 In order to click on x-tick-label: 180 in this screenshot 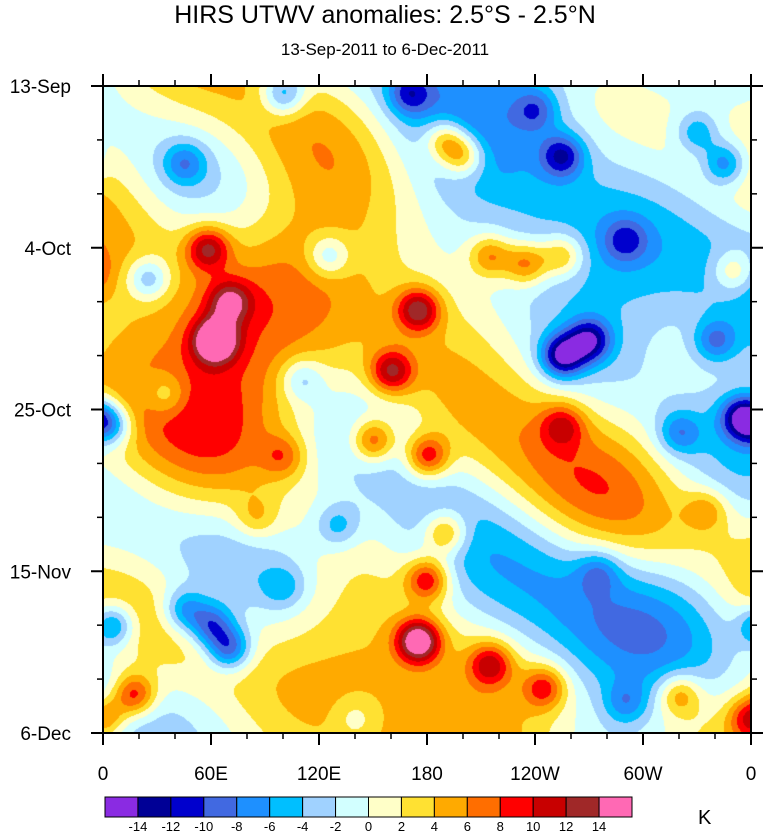, I will do `click(427, 774)`.